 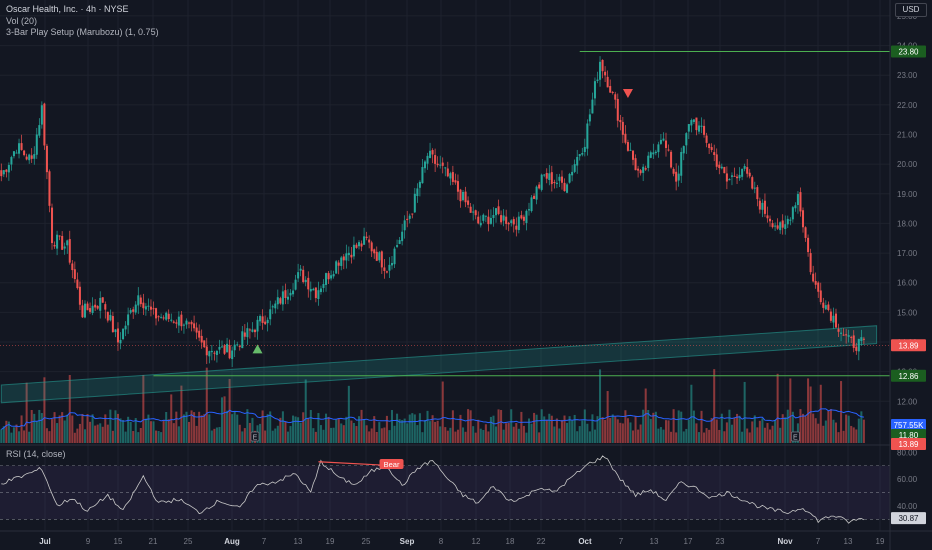 What do you see at coordinates (36, 454) in the screenshot?
I see `rsi-indicator-label: RSI (14, close)` at bounding box center [36, 454].